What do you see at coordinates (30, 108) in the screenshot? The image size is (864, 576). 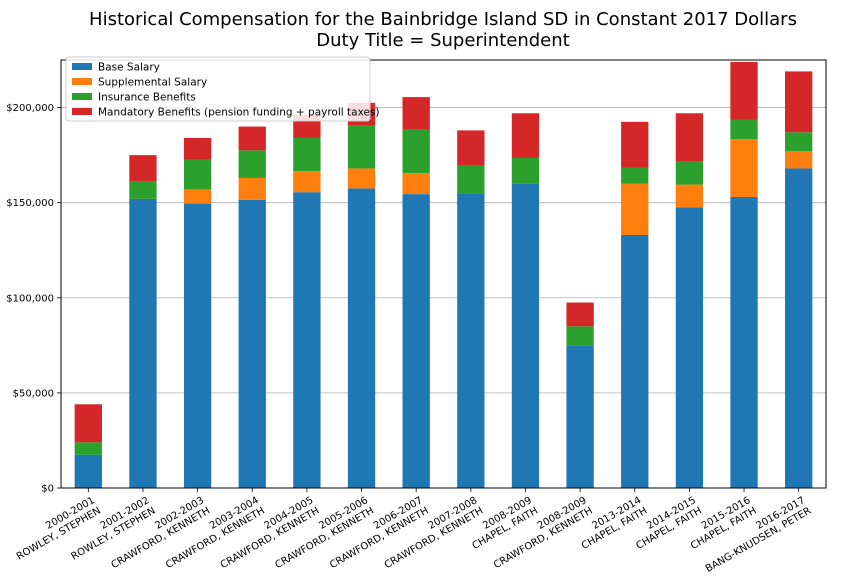 I see `y-tick-label: $200,000` at bounding box center [30, 108].